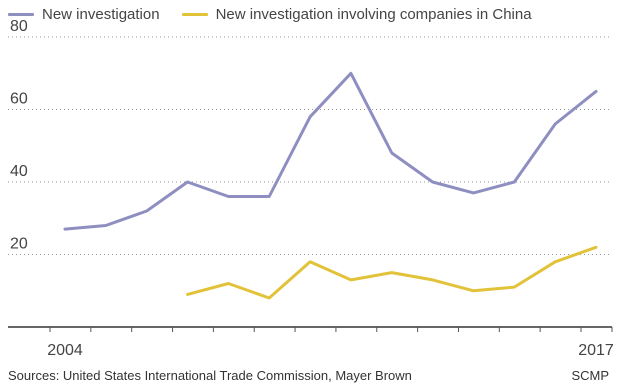  Describe the element at coordinates (596, 350) in the screenshot. I see `x-tick-label: 2017` at that location.